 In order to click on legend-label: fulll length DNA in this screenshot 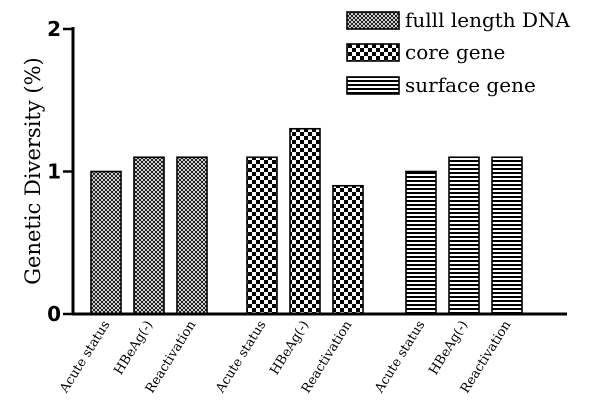, I will do `click(488, 20)`.